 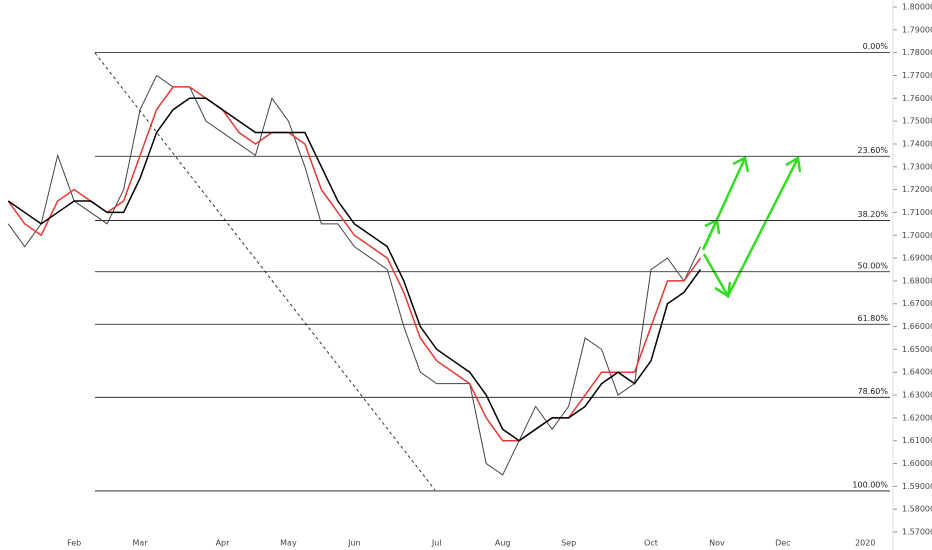 I want to click on x-tick-label: Apr, so click(x=223, y=543).